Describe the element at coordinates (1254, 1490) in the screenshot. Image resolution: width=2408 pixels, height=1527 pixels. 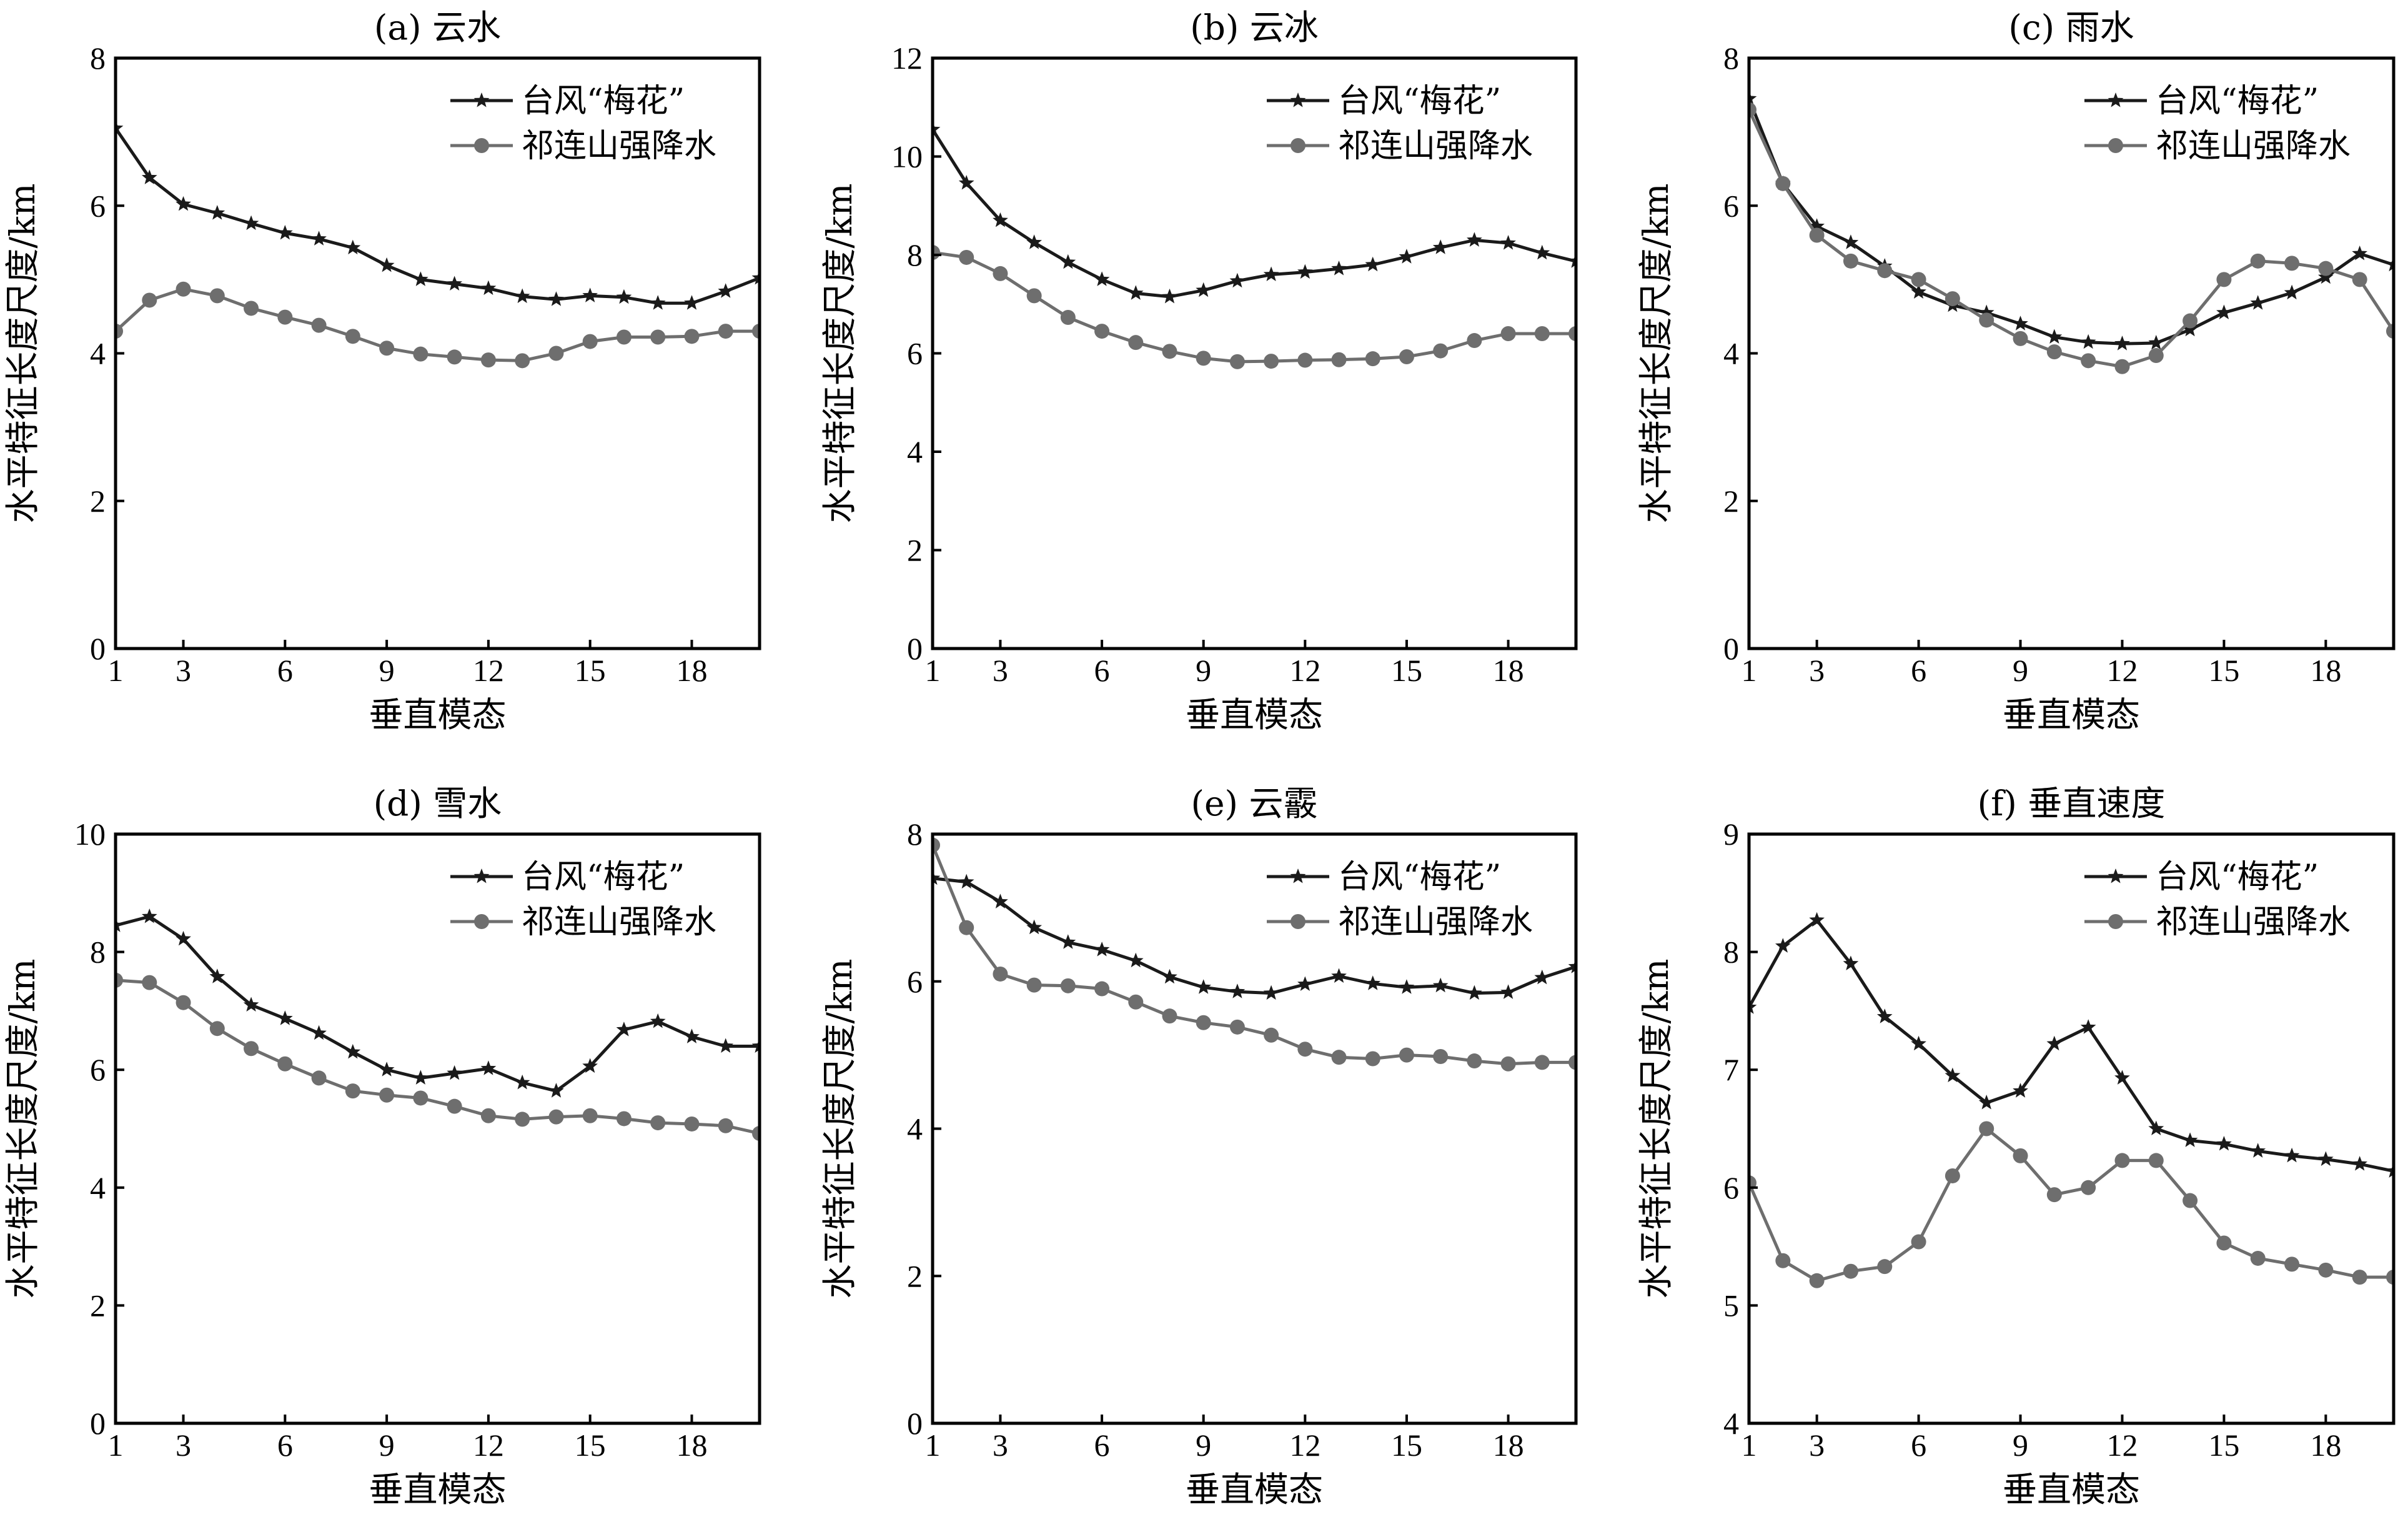
I see `x-axis-label: 垂直模态` at that location.